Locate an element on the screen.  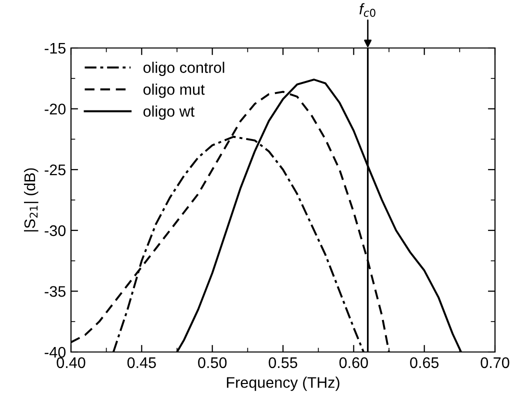
x-tick-label: 0.65 is located at coordinates (424, 362).